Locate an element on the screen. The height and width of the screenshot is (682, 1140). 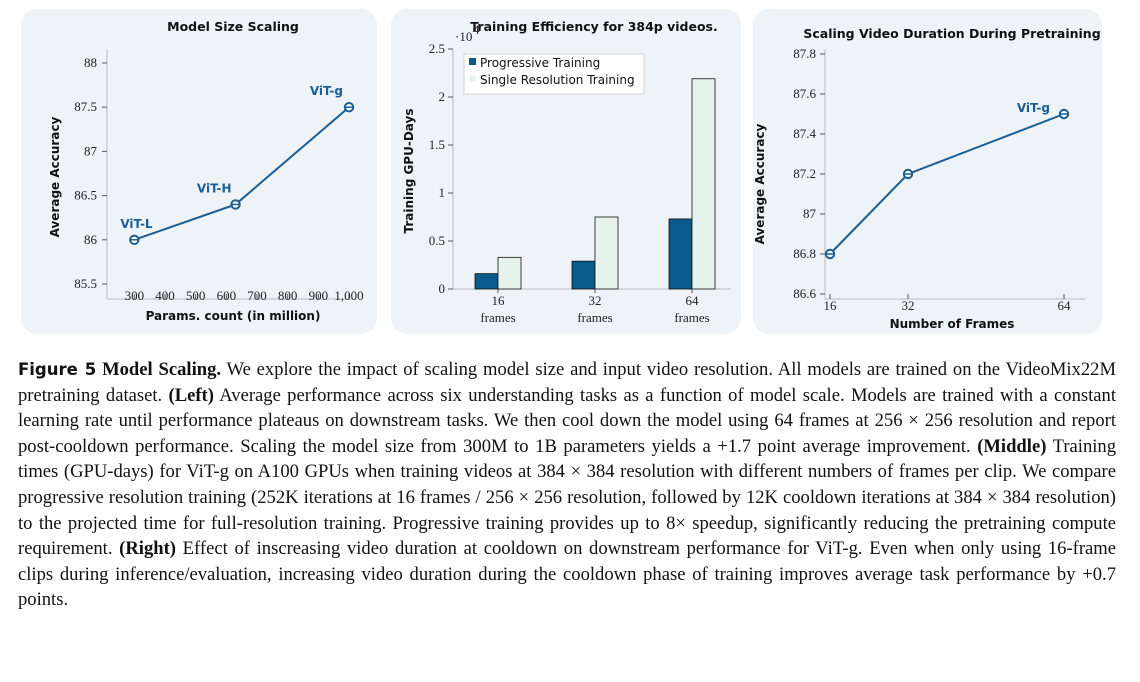
y-tick-label: 86.8 is located at coordinates (804, 253).